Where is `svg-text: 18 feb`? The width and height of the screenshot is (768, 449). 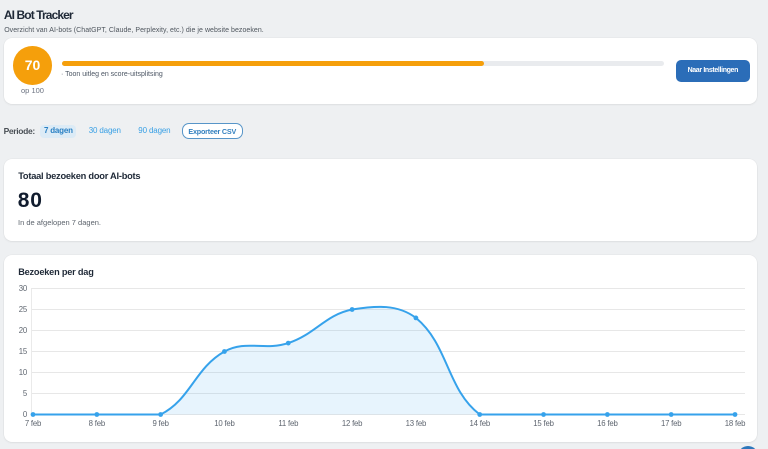
svg-text: 18 feb is located at coordinates (735, 423).